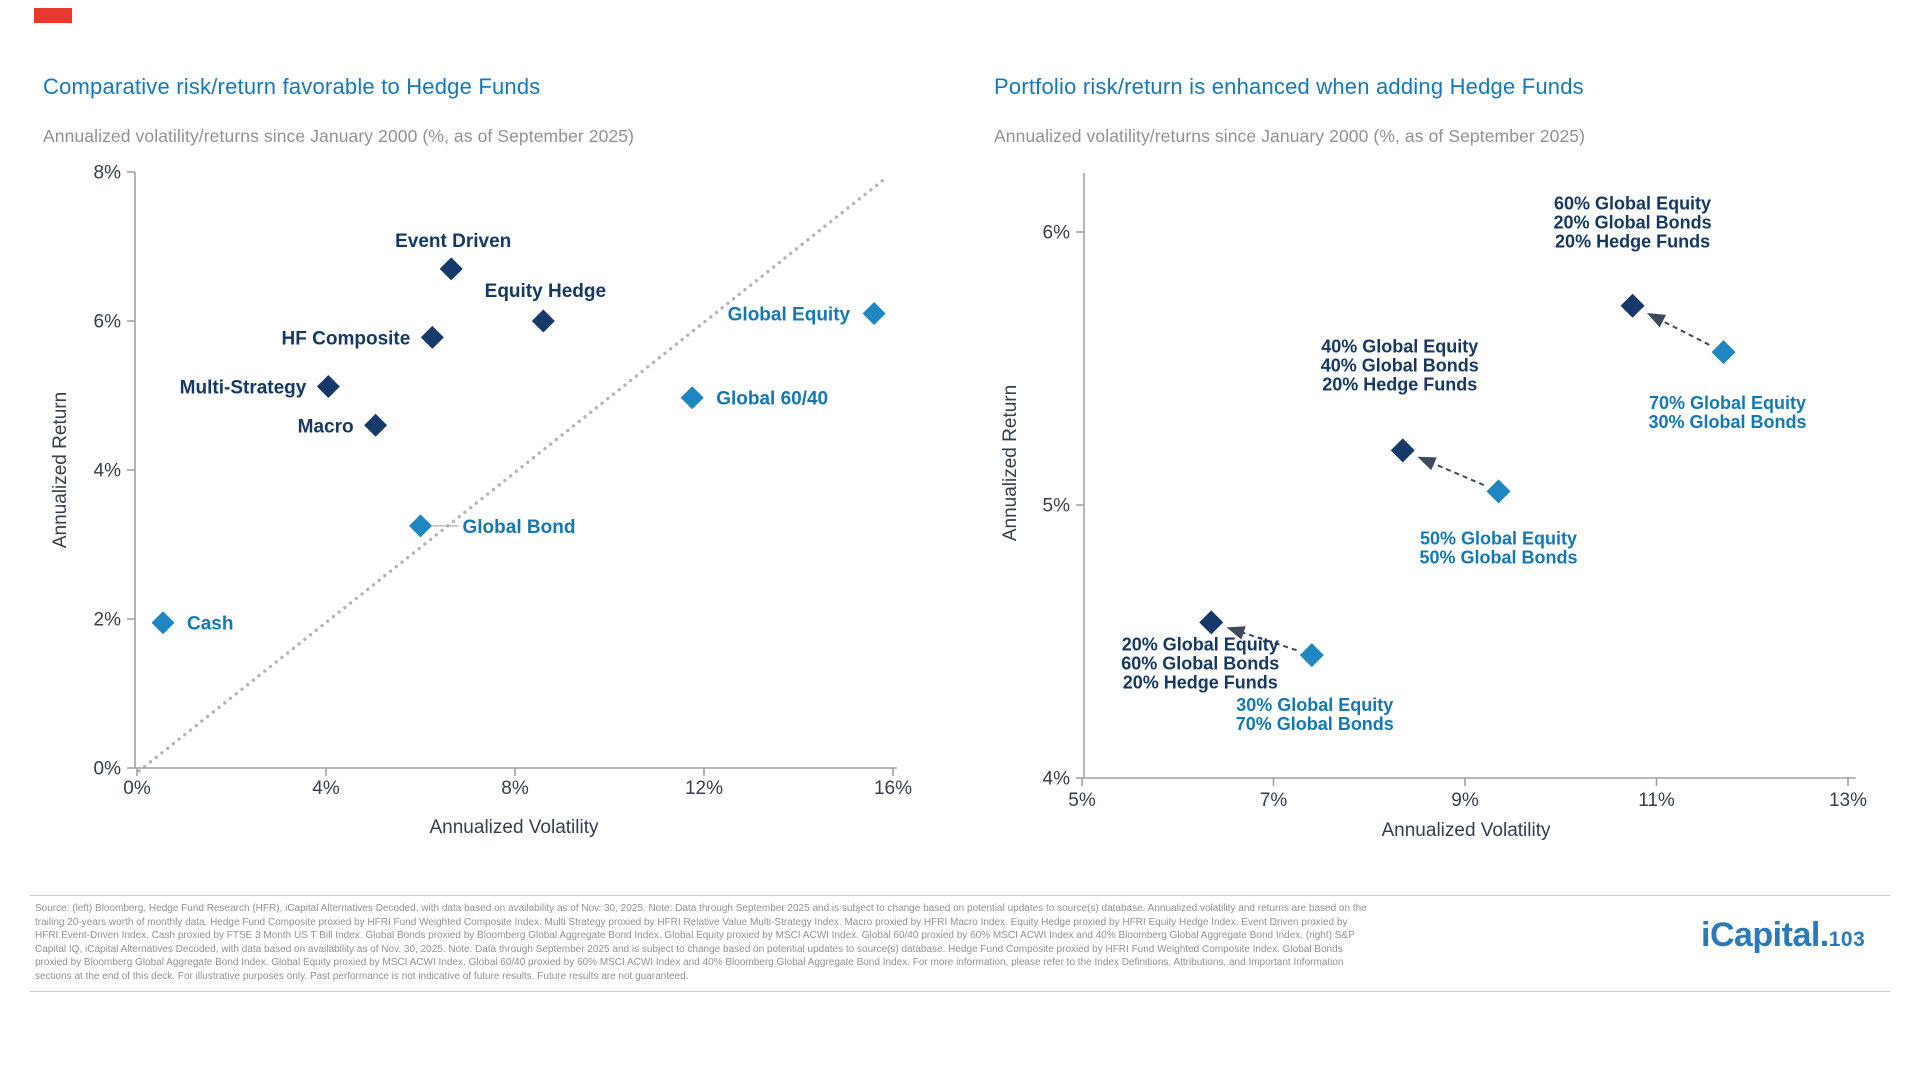  I want to click on data-point-label-equity-hedge: Equity Hedge, so click(545, 291).